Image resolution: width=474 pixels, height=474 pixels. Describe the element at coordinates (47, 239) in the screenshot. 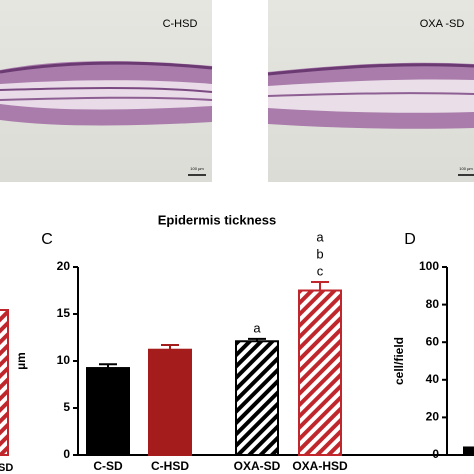

I see `panel-letter: C` at that location.